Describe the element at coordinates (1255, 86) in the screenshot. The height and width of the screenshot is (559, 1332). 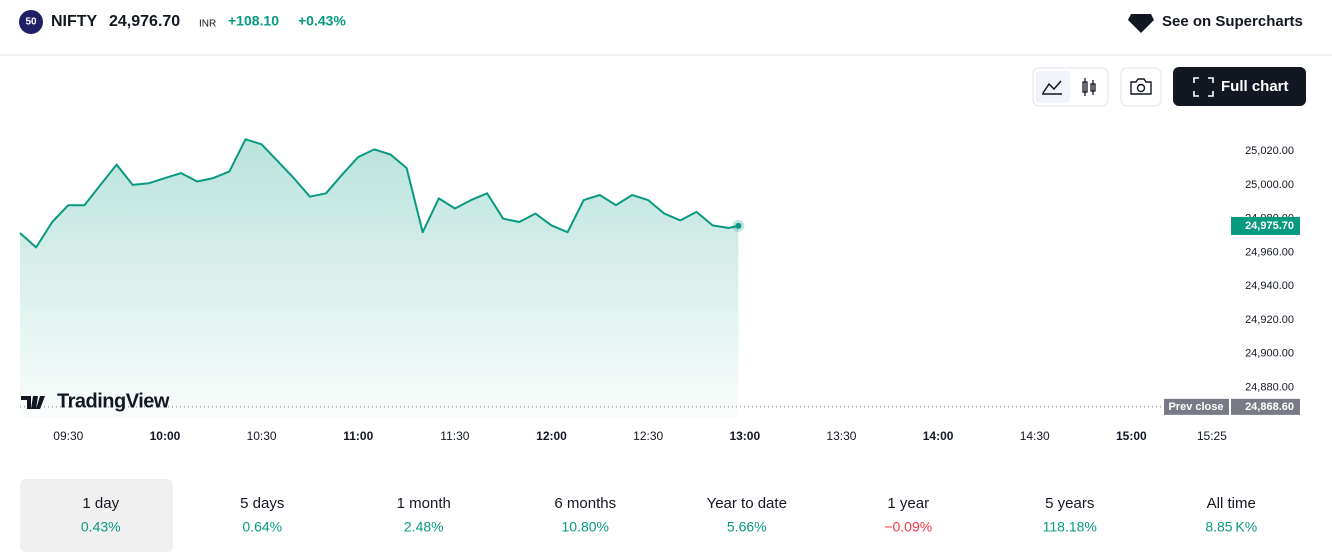
I see `full-chart-text: Full chart` at that location.